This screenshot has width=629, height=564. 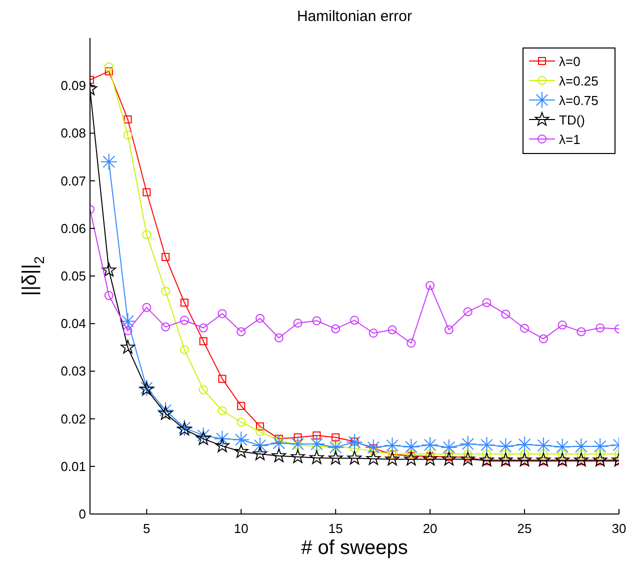 I want to click on legend-label: TD(), so click(x=572, y=120).